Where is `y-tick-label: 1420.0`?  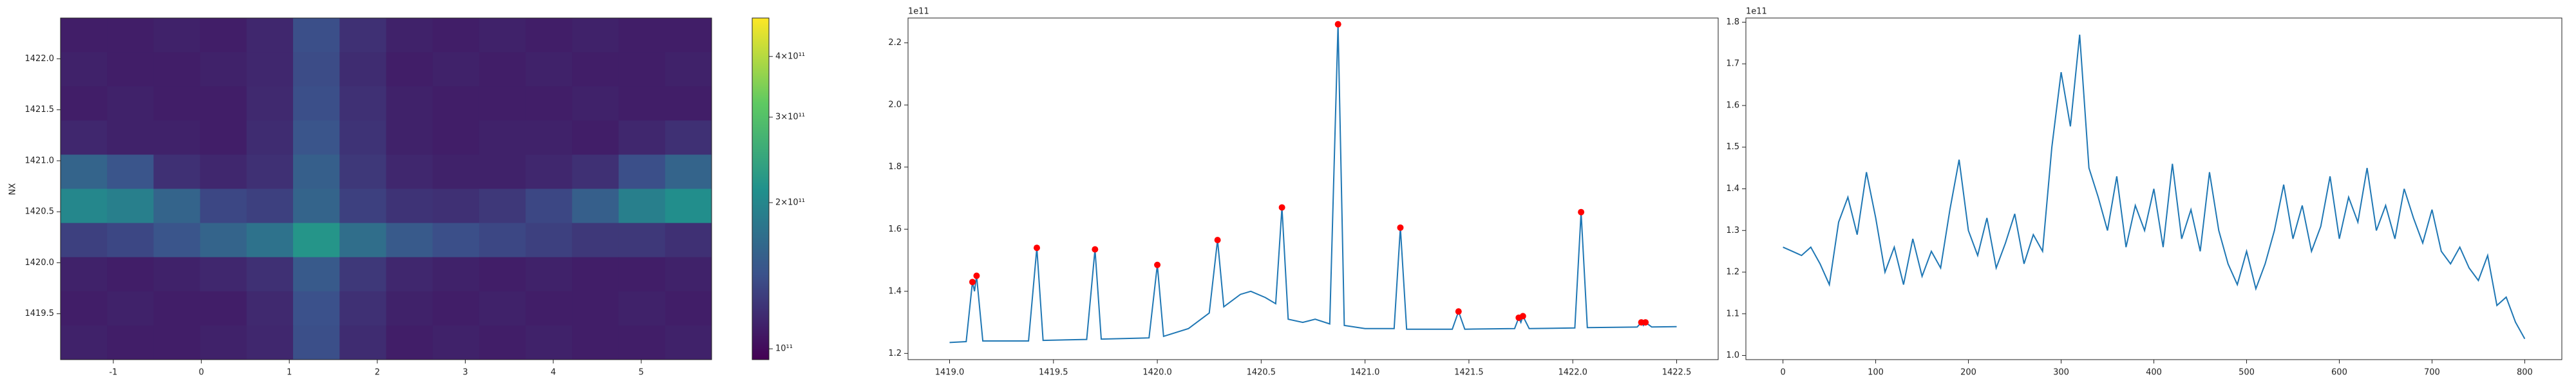 y-tick-label: 1420.0 is located at coordinates (40, 263).